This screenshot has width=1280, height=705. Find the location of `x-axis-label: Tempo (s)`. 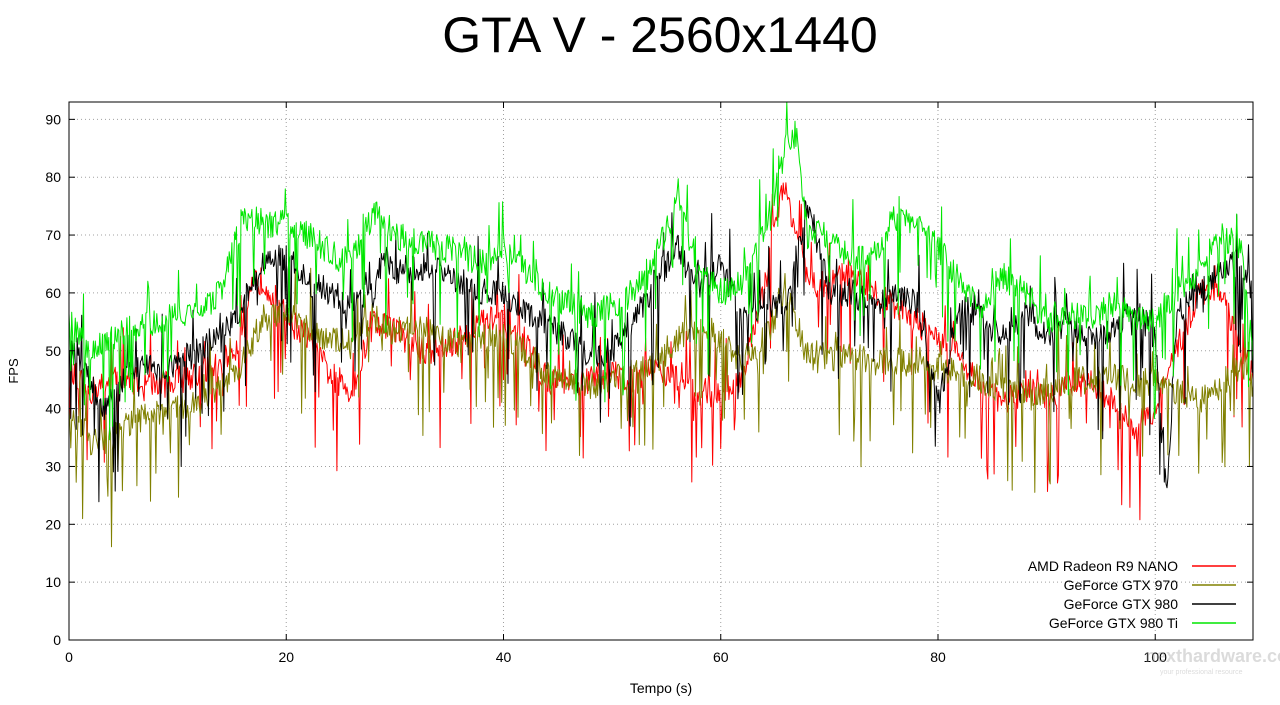

x-axis-label: Tempo (s) is located at coordinates (661, 688).